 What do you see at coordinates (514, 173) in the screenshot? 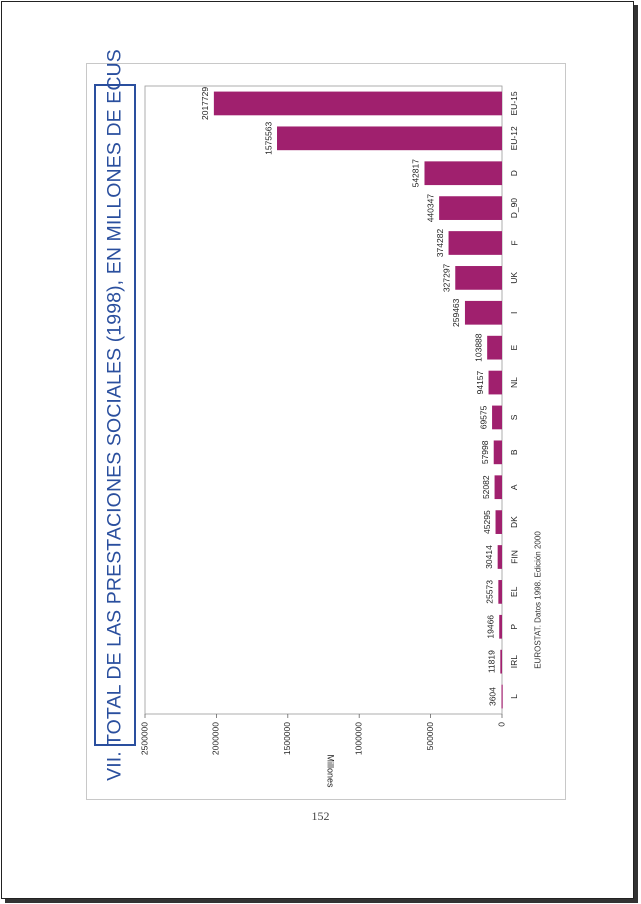
I see `category-label: D` at bounding box center [514, 173].